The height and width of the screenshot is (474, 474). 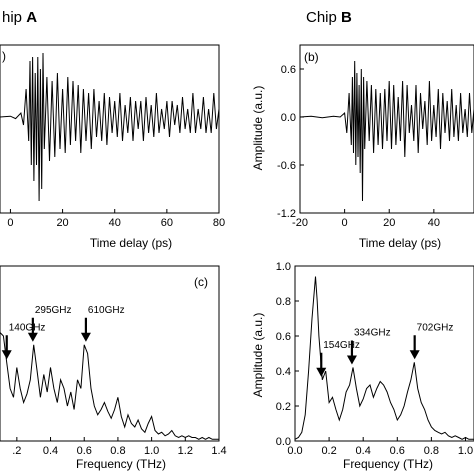 I want to click on panel-b-ytick-label: 0.0, so click(x=288, y=118).